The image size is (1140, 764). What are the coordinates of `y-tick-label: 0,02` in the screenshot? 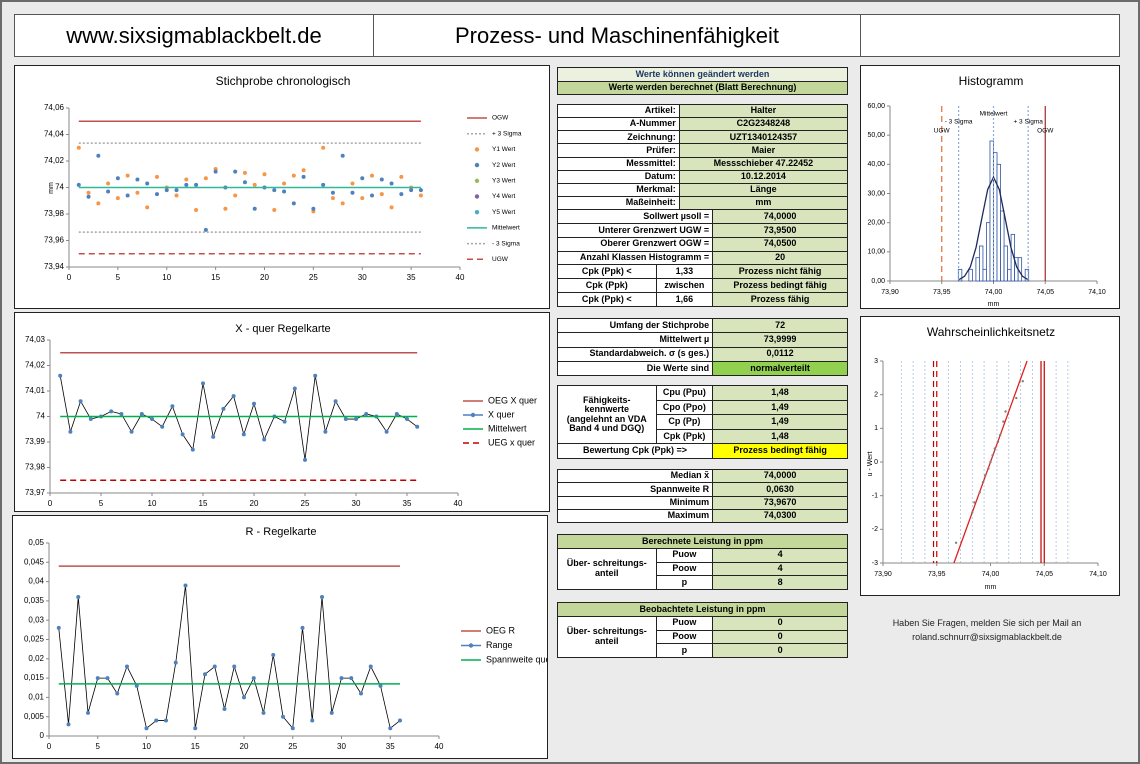 It's located at (36, 658).